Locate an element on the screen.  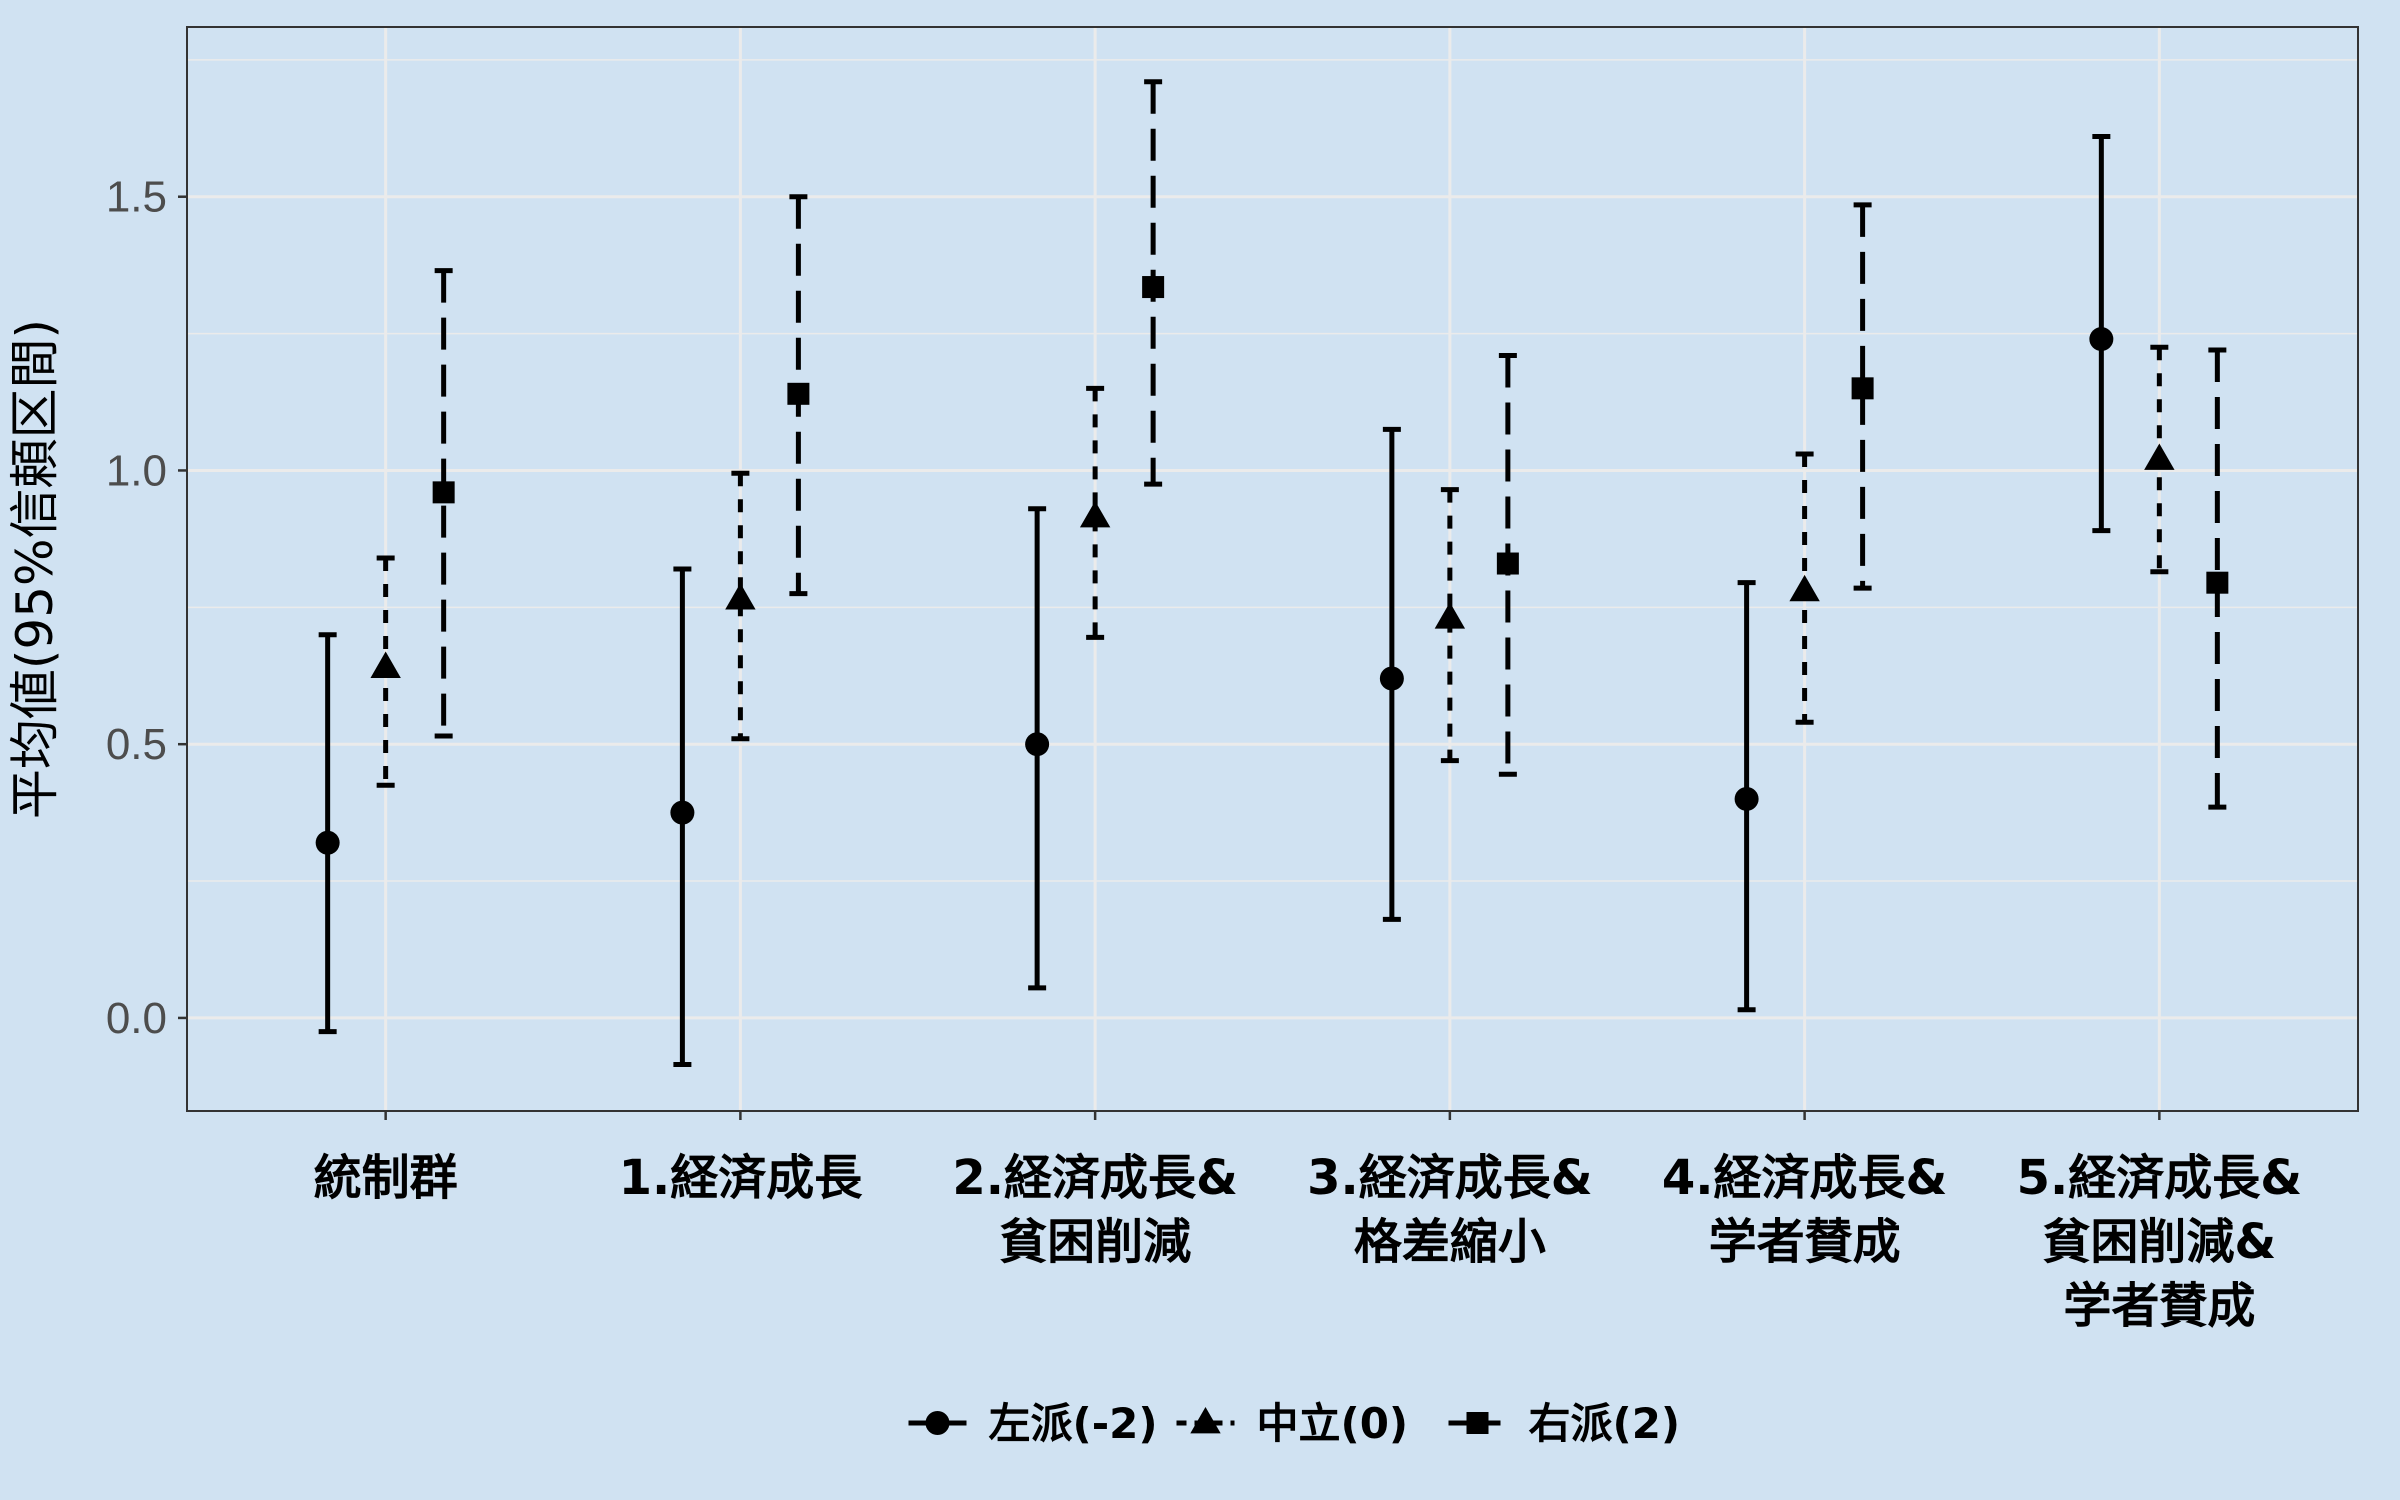
legend-label: 左派(-2) is located at coordinates (1073, 1423).